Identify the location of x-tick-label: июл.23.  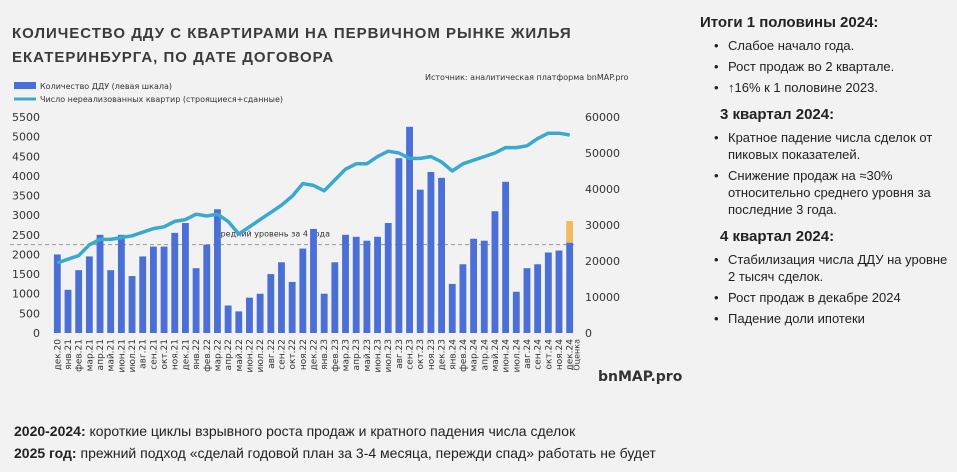
(389, 356).